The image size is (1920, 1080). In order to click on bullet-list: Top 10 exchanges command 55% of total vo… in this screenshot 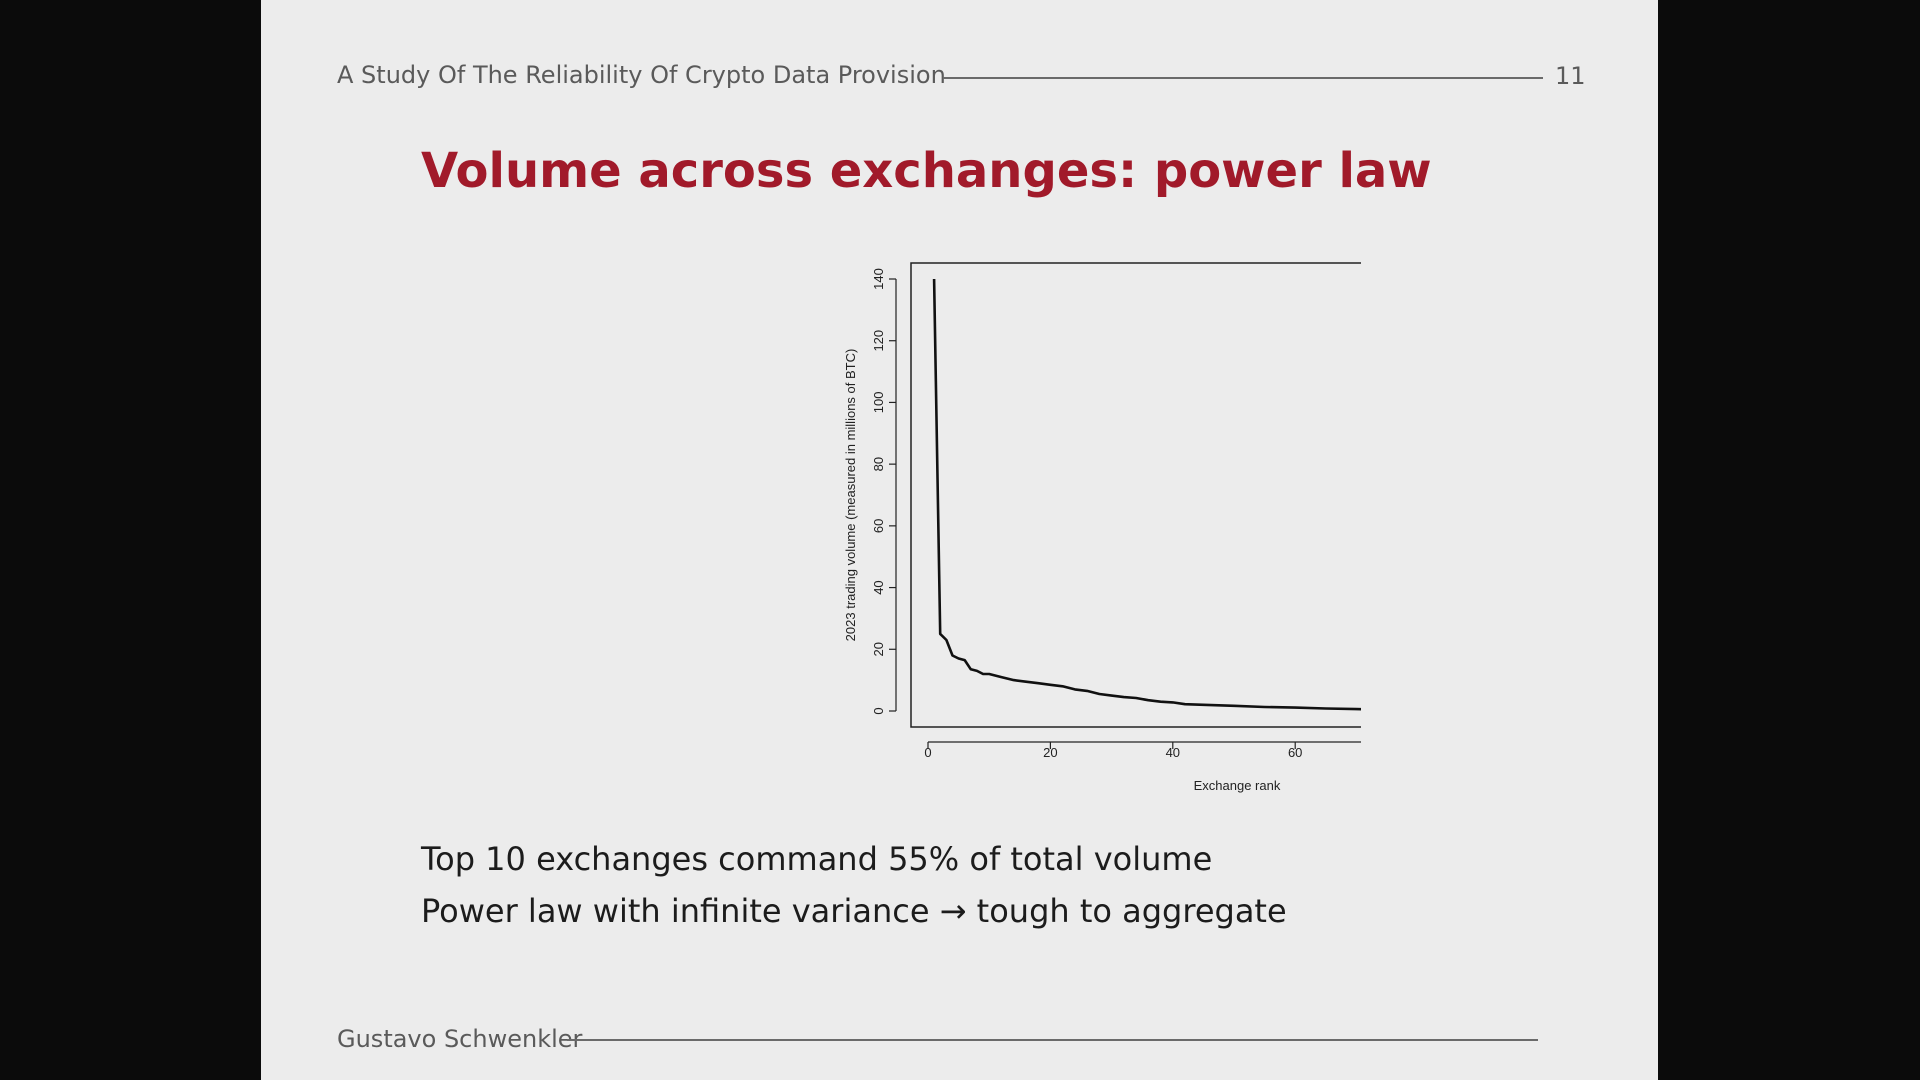, I will do `click(854, 885)`.